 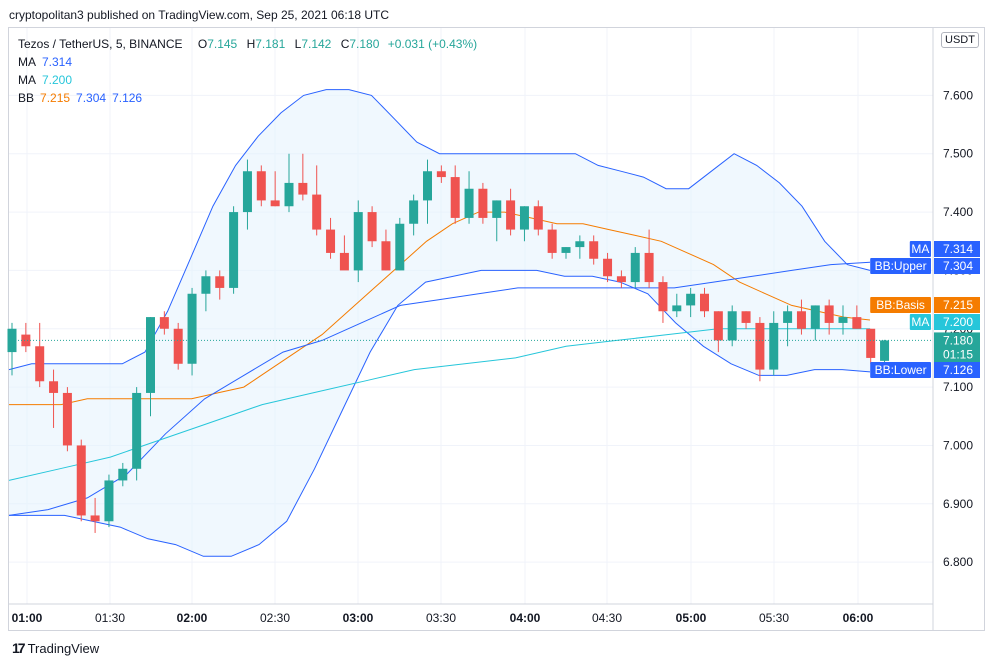 I want to click on bb-basis-tag-value: 7.215, so click(x=958, y=305).